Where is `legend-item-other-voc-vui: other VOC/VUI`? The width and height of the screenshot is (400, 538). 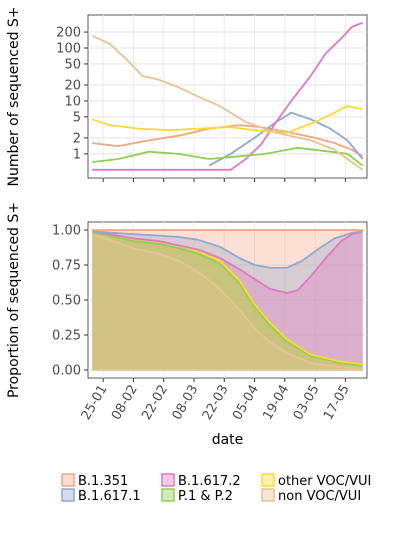
legend-item-other-voc-vui: other VOC/VUI is located at coordinates (316, 481).